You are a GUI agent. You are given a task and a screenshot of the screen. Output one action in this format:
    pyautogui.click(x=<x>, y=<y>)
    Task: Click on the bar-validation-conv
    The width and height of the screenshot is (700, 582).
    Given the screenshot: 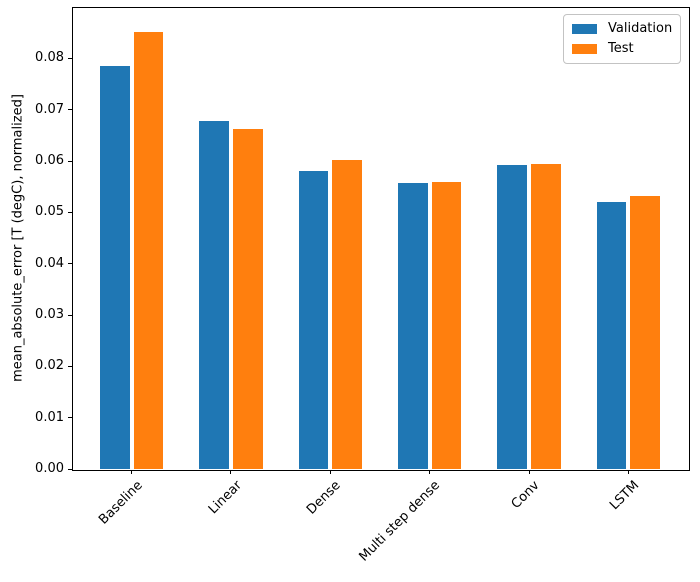 What is the action you would take?
    pyautogui.click(x=512, y=316)
    